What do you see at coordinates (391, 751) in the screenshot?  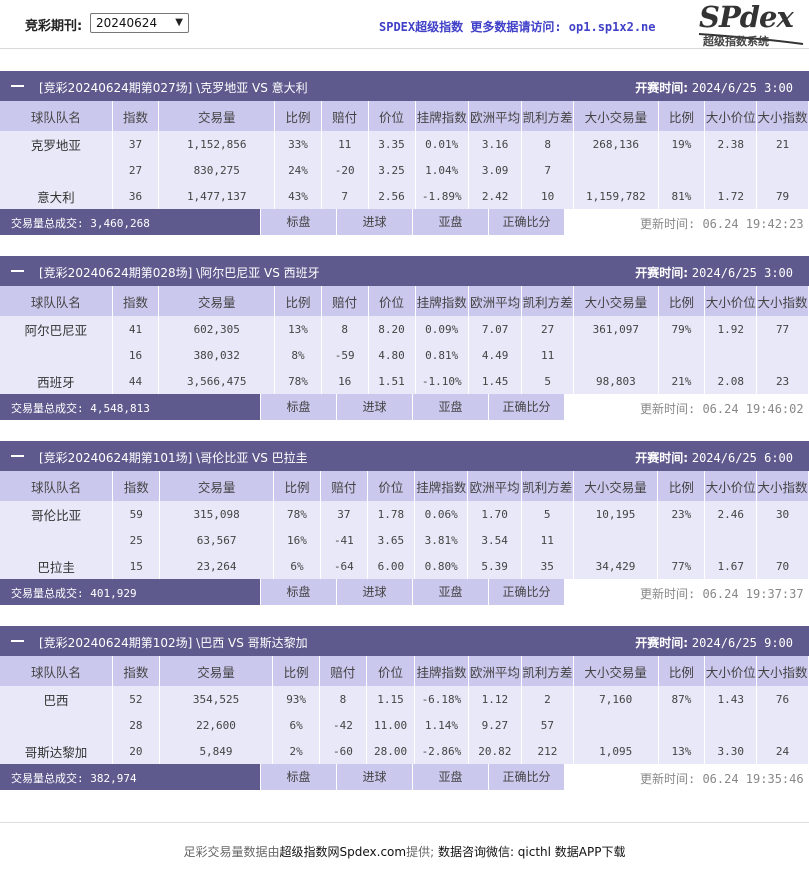 I see `cell-price: 28.00` at bounding box center [391, 751].